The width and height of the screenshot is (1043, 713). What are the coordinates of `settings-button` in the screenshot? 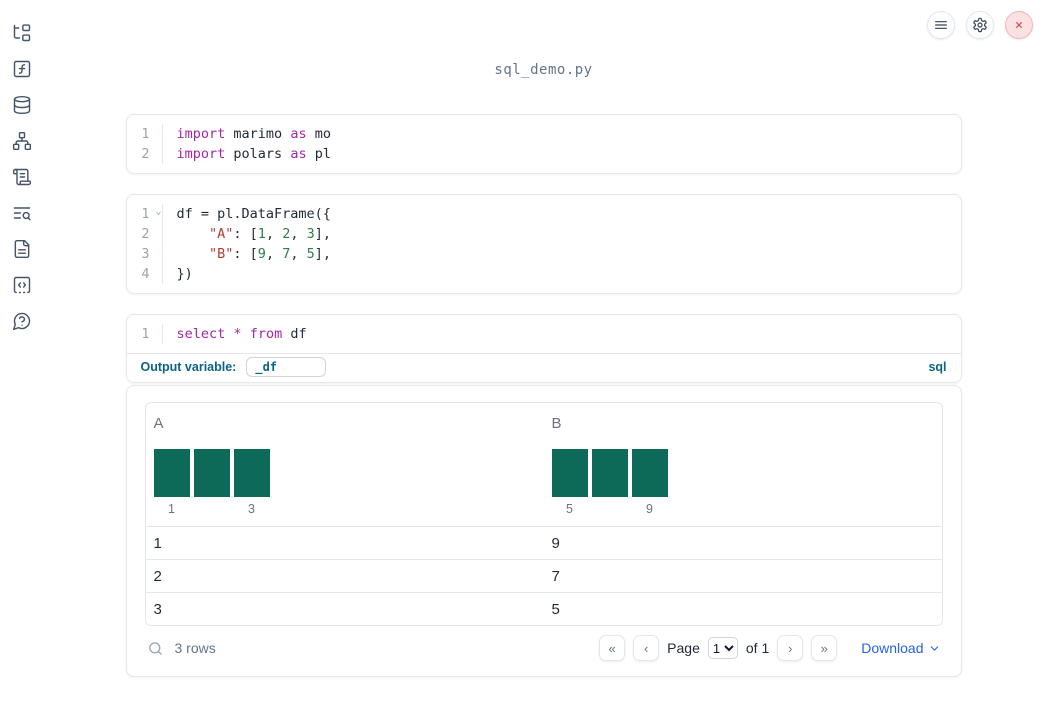 It's located at (980, 25).